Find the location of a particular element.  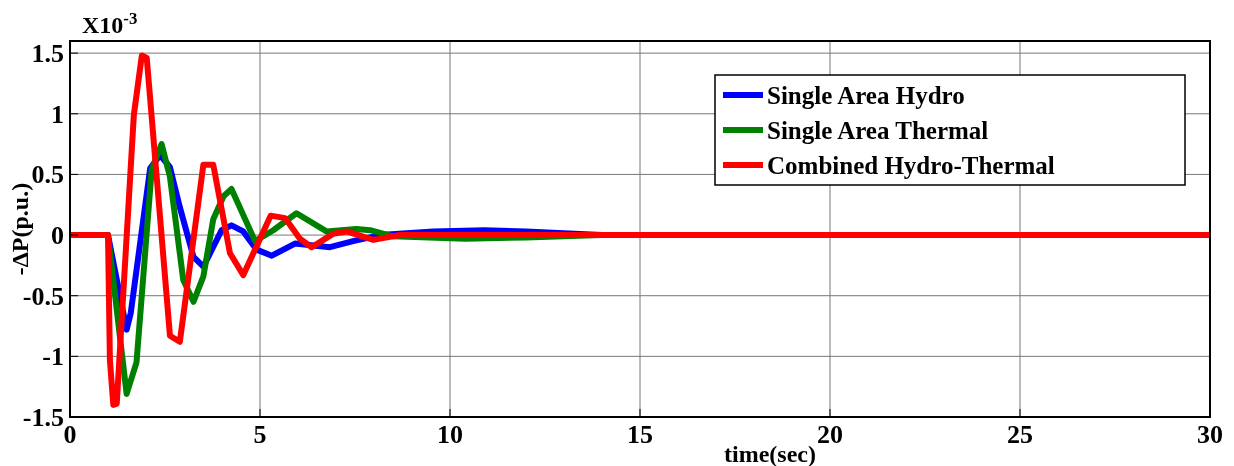

y-tick-label: 1 is located at coordinates (57, 114).